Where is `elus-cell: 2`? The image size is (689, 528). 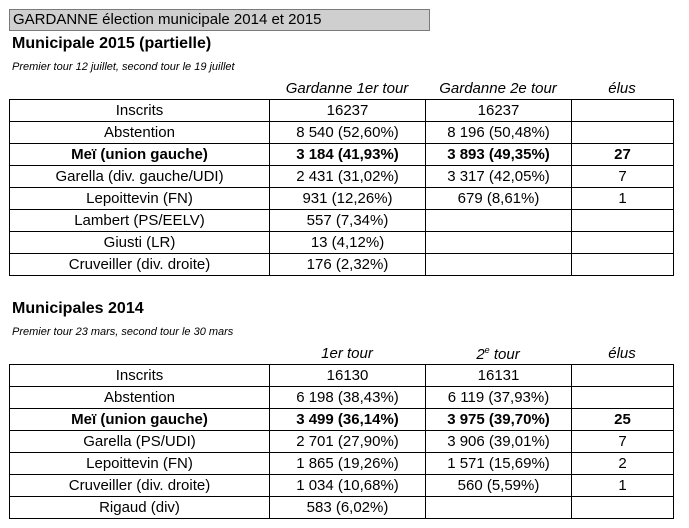
elus-cell: 2 is located at coordinates (622, 463).